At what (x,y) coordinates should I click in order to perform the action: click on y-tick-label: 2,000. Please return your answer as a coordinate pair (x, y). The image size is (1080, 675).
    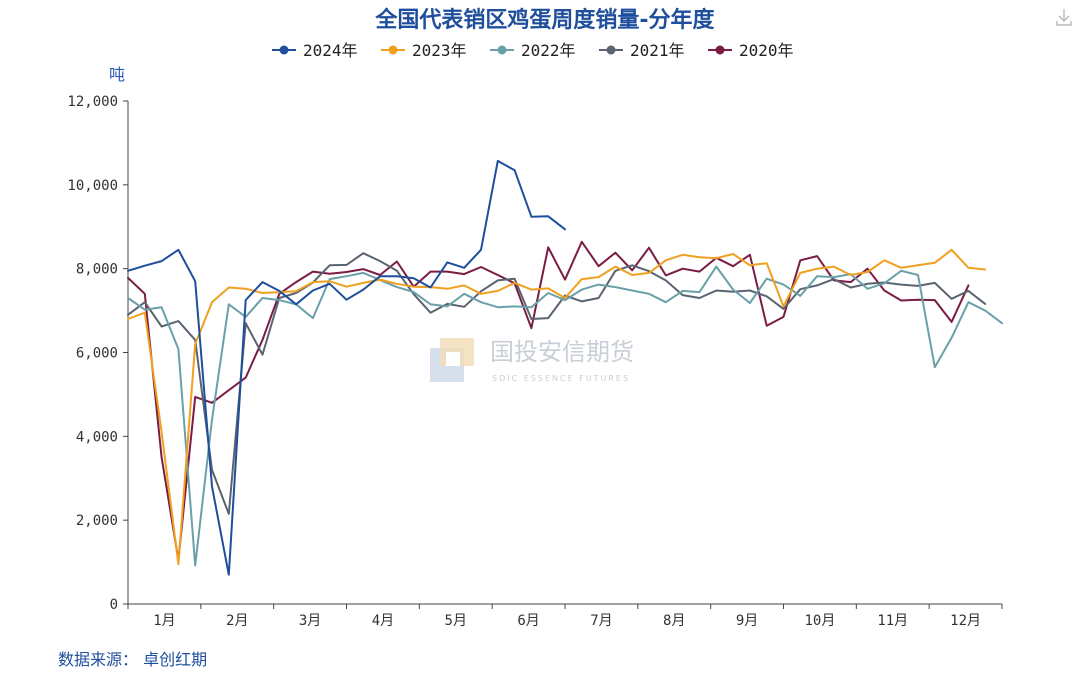
    Looking at the image, I should click on (97, 521).